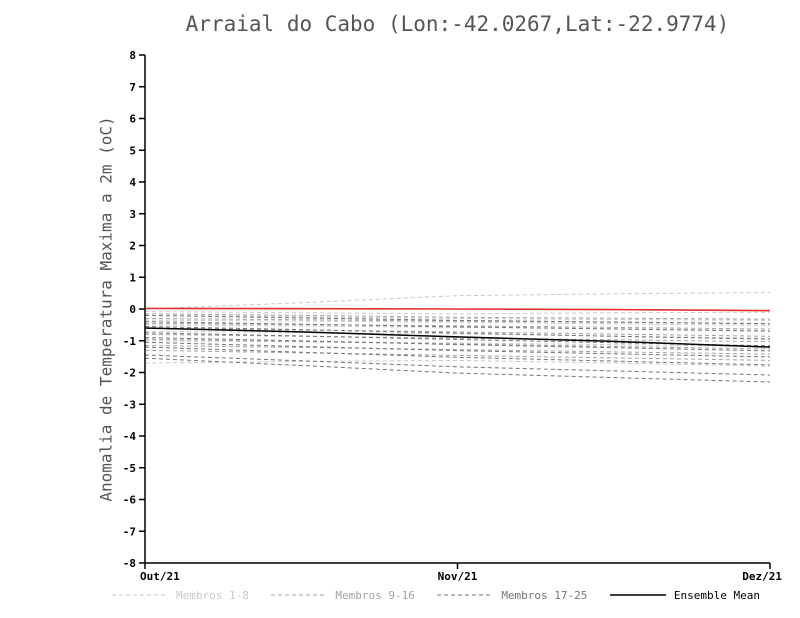 Image resolution: width=800 pixels, height=618 pixels. What do you see at coordinates (716, 595) in the screenshot?
I see `legend-label: Ensemble Mean` at bounding box center [716, 595].